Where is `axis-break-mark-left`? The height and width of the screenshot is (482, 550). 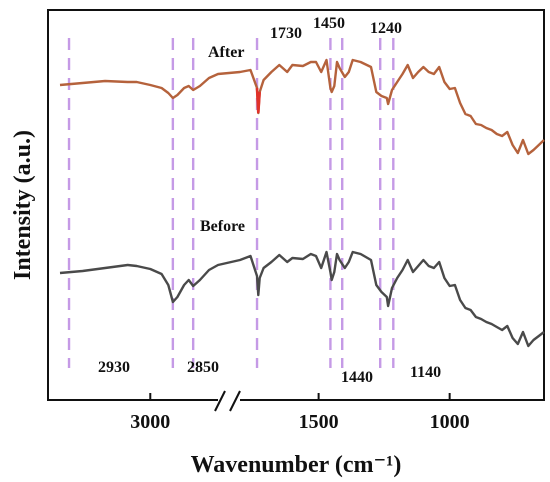 axis-break-mark-left is located at coordinates (220, 401).